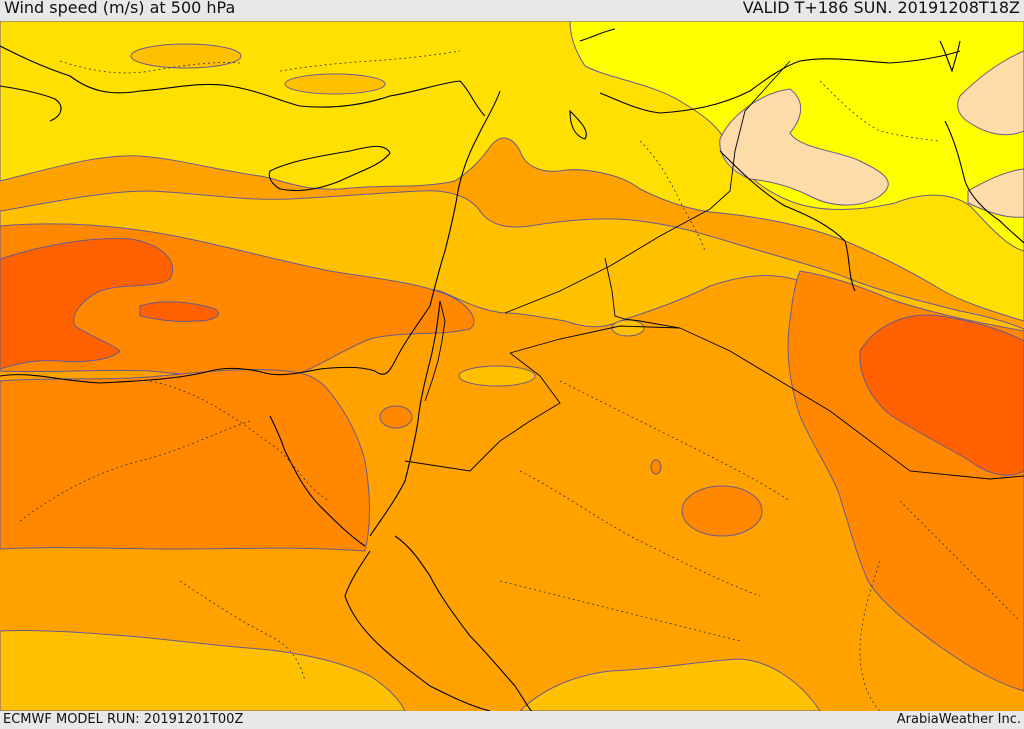 The image size is (1024, 729). What do you see at coordinates (670, 684) in the screenshot?
I see `golden-region-s` at bounding box center [670, 684].